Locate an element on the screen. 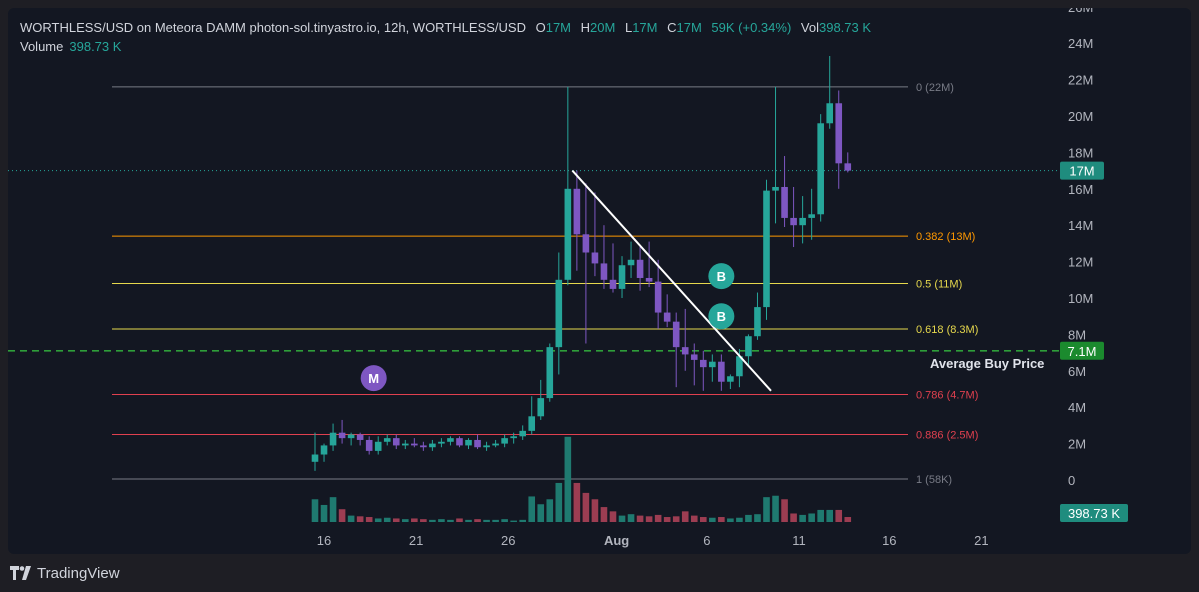  high-label: H is located at coordinates (585, 27).